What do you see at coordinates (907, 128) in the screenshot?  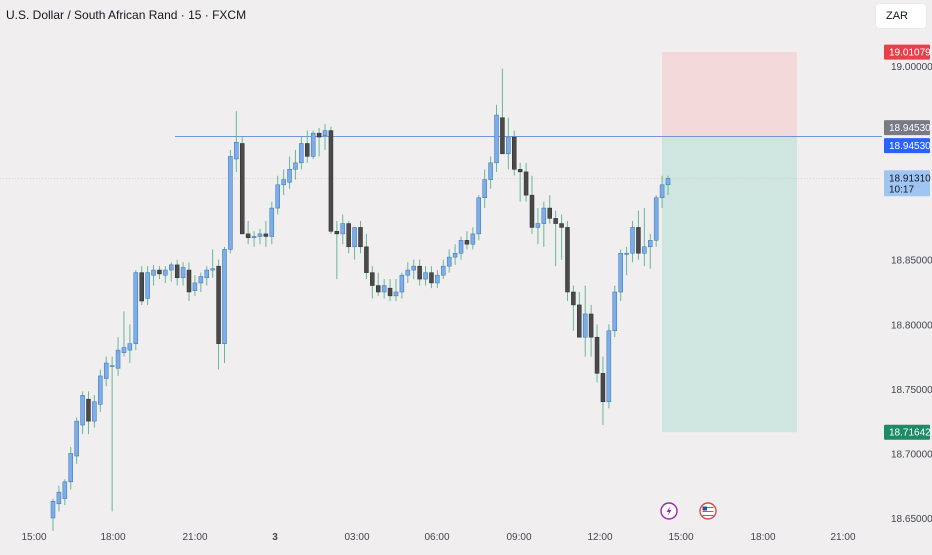 I see `price-label-horizontal-line` at bounding box center [907, 128].